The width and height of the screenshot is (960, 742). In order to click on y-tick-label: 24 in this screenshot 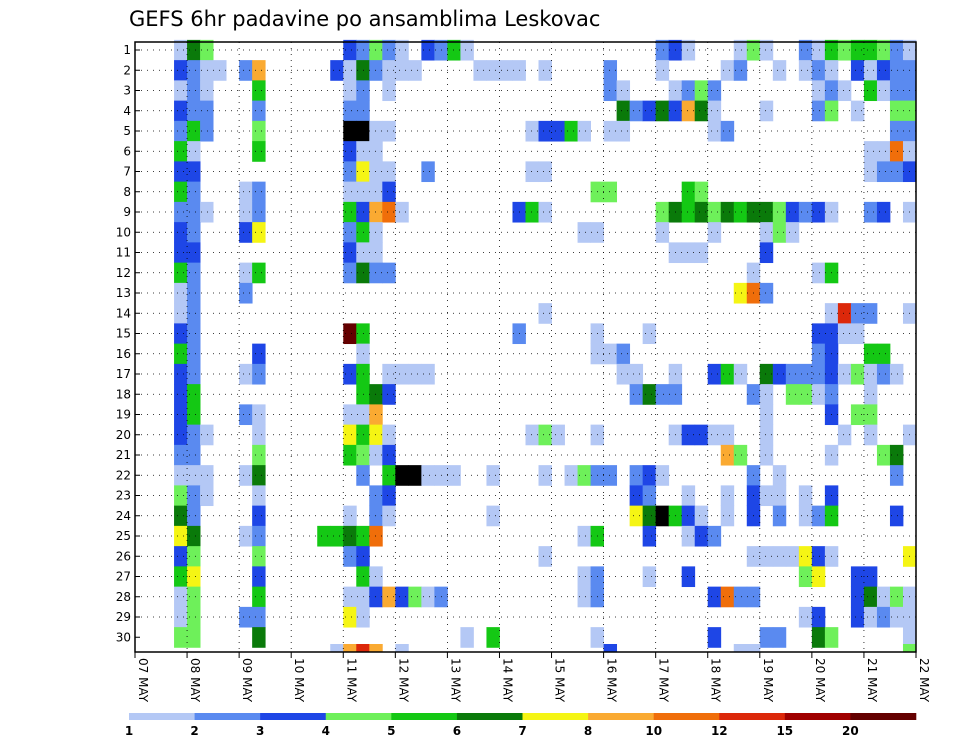, I will do `click(123, 516)`.